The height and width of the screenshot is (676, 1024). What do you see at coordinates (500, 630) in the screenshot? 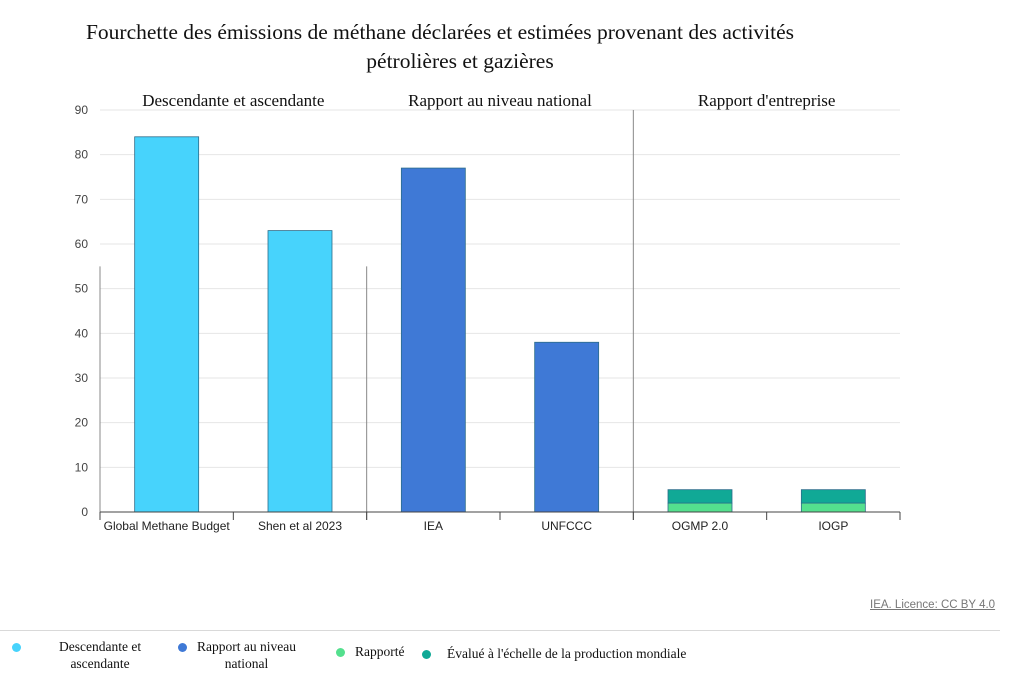
I see `legend-separator` at bounding box center [500, 630].